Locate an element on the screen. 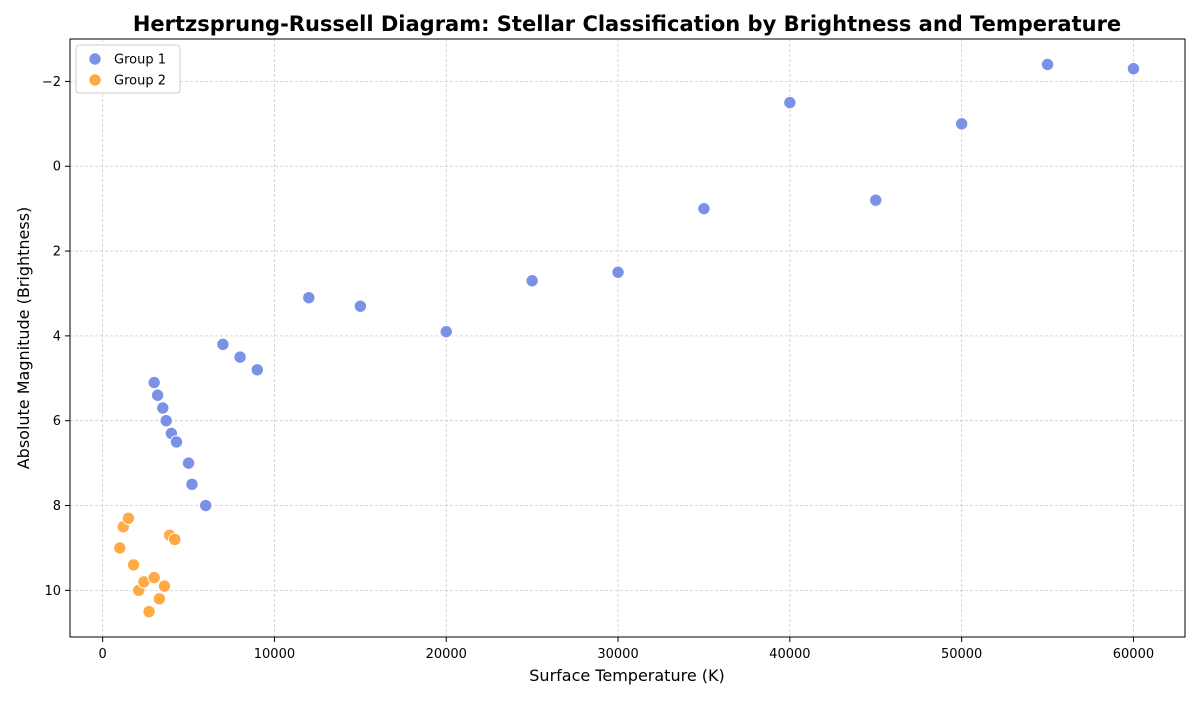  y-tick-label: 0 is located at coordinates (57, 167).